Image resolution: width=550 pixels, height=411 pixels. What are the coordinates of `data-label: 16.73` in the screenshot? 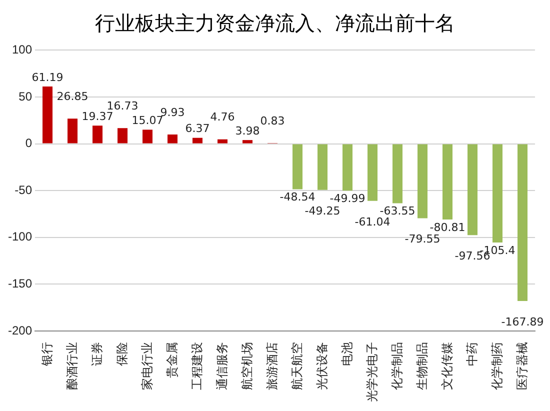 It's located at (122, 106).